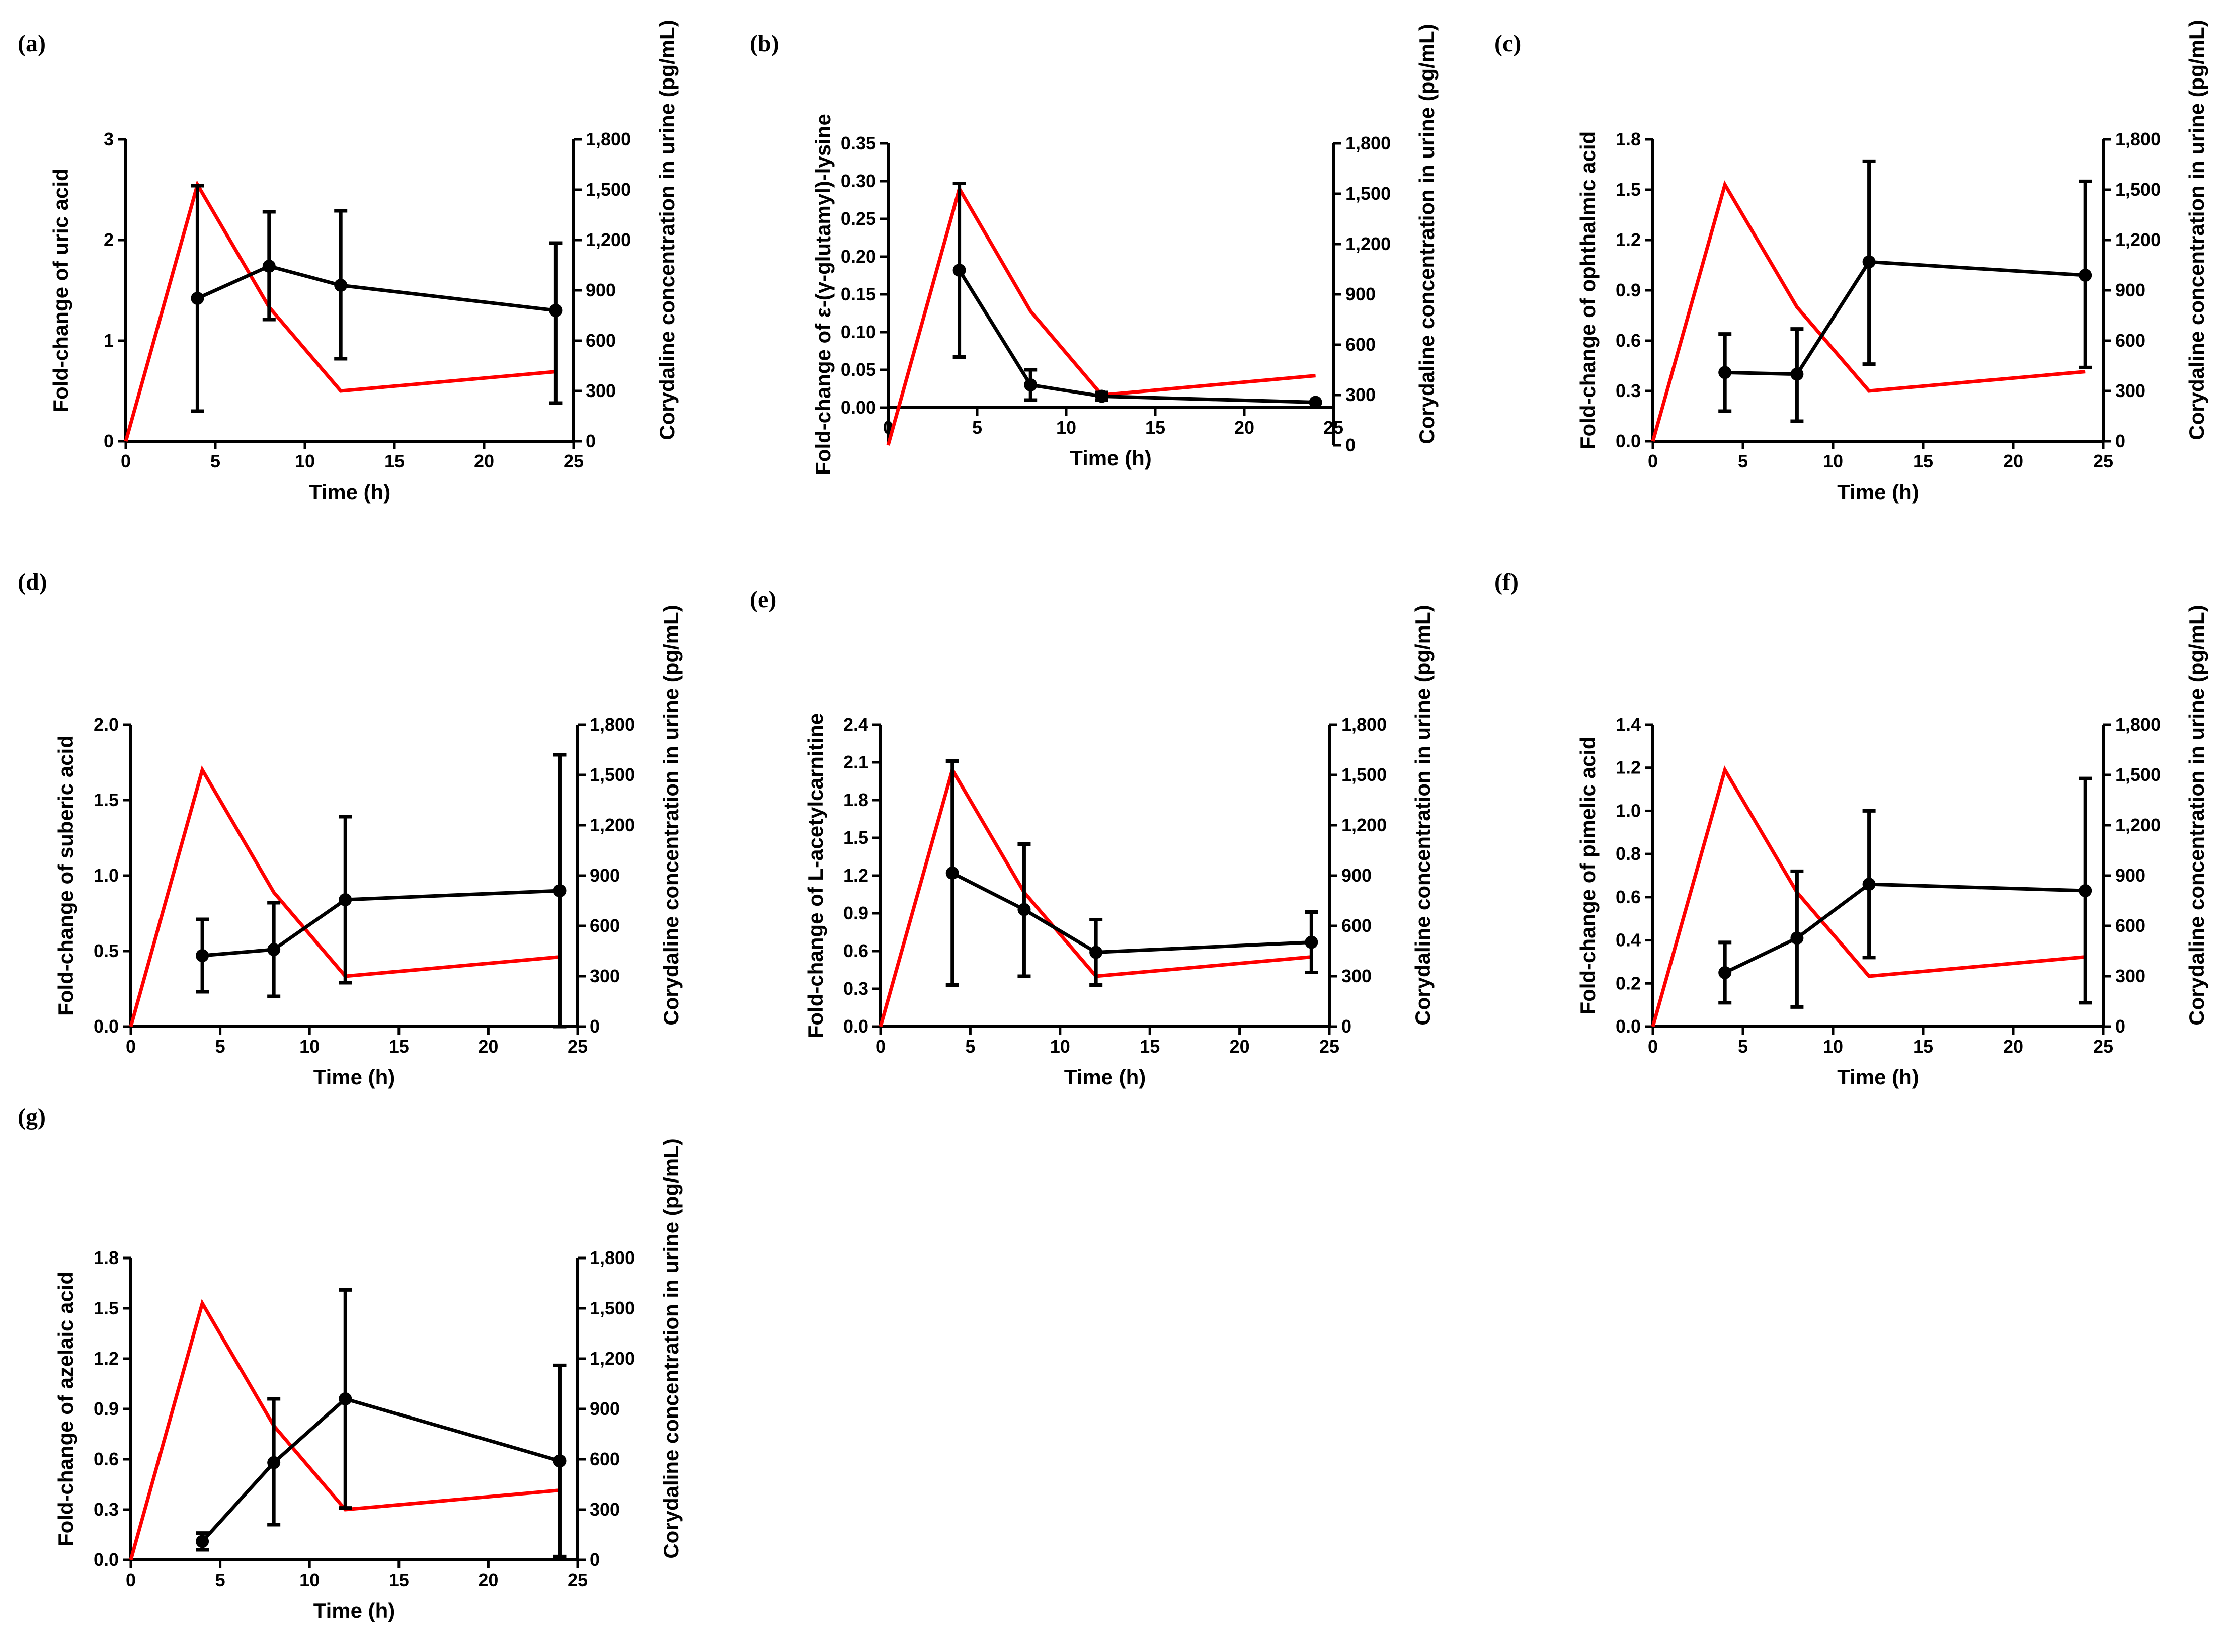  I want to click on panel-label: (f), so click(1506, 582).